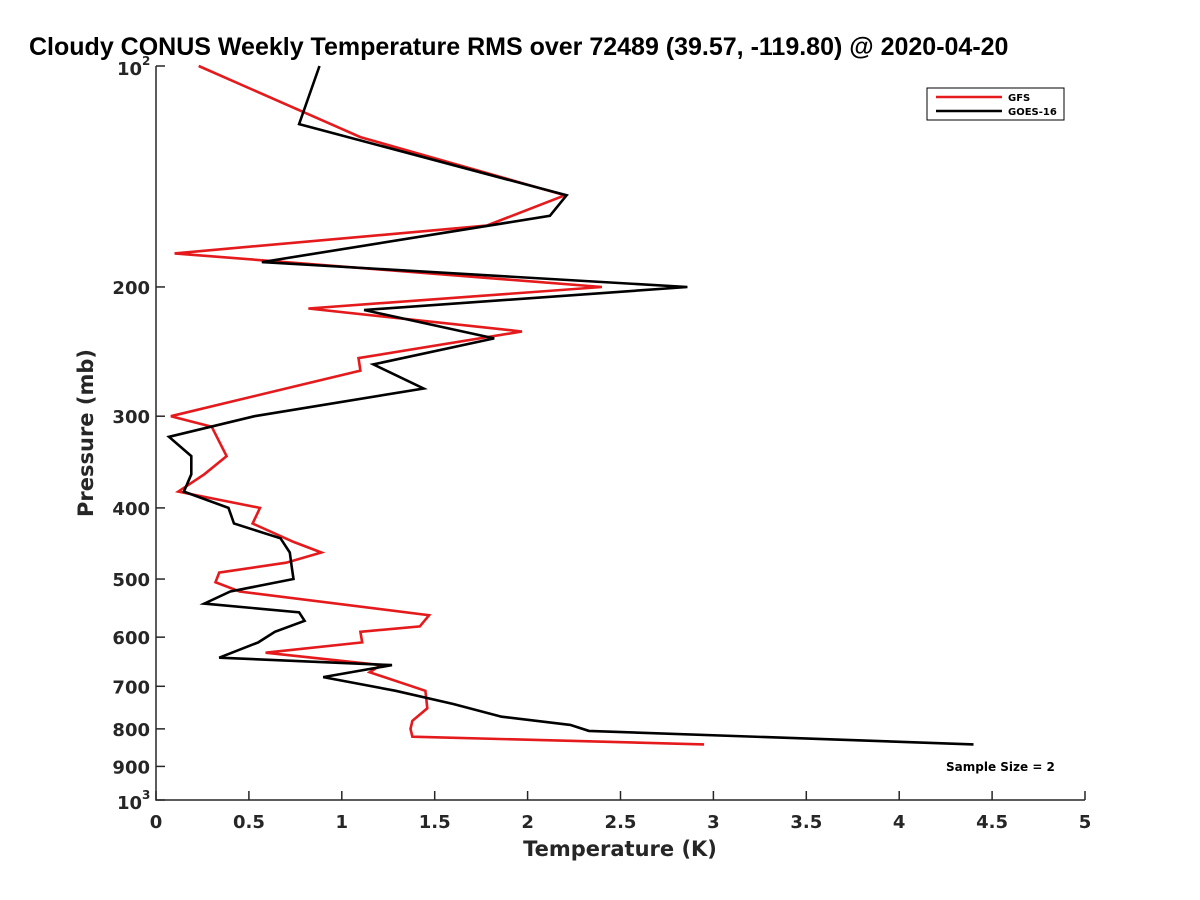 The height and width of the screenshot is (900, 1200). What do you see at coordinates (131, 730) in the screenshot?
I see `y-tick-label: 800` at bounding box center [131, 730].